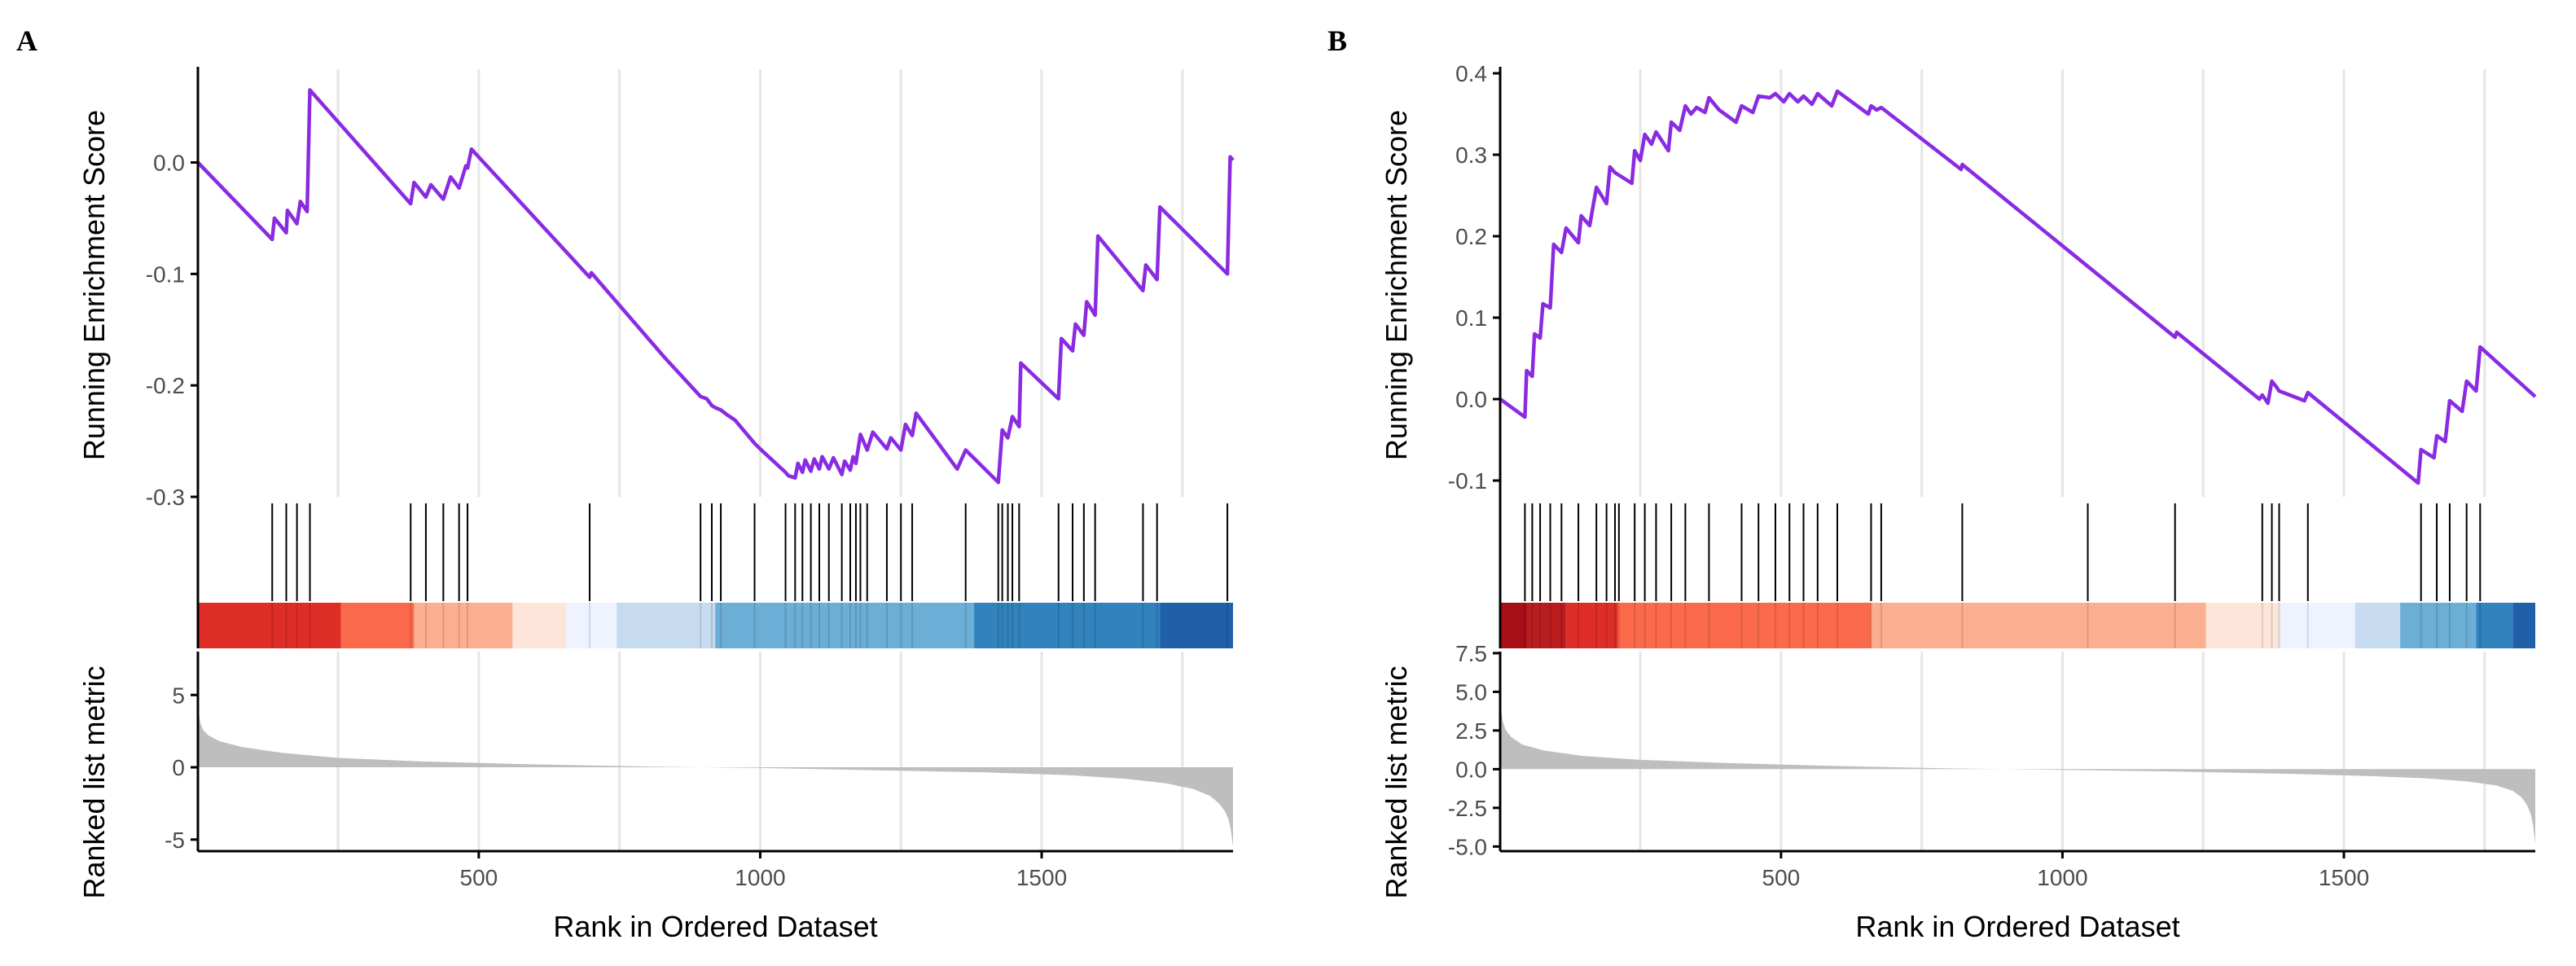 This screenshot has width=2576, height=966. I want to click on metric-ytick-label: 2.5, so click(1471, 731).